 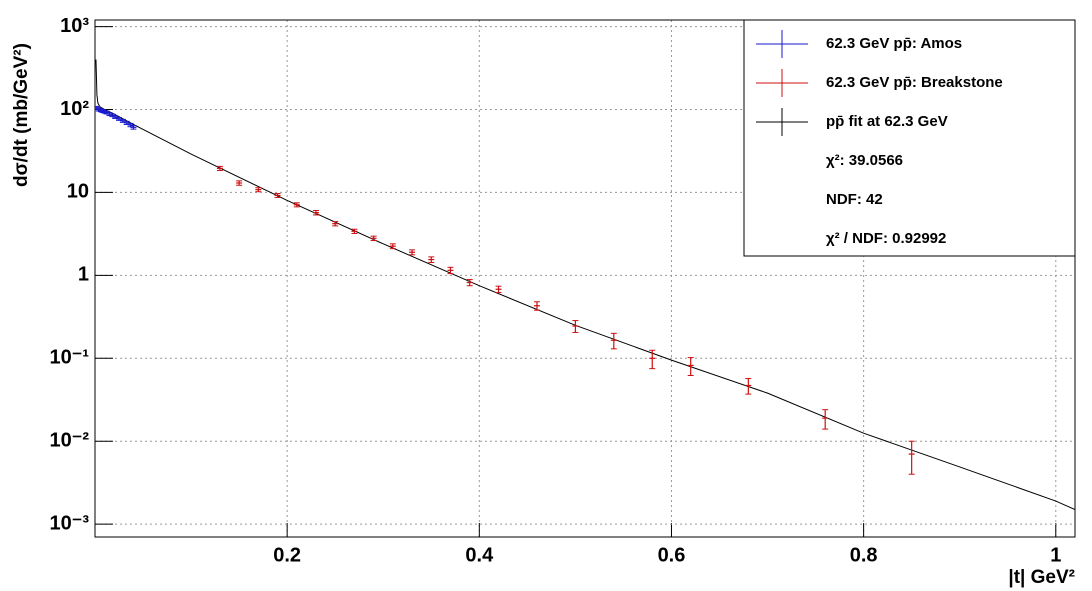 What do you see at coordinates (74, 26) in the screenshot?
I see `y-tick-label: 10³` at bounding box center [74, 26].